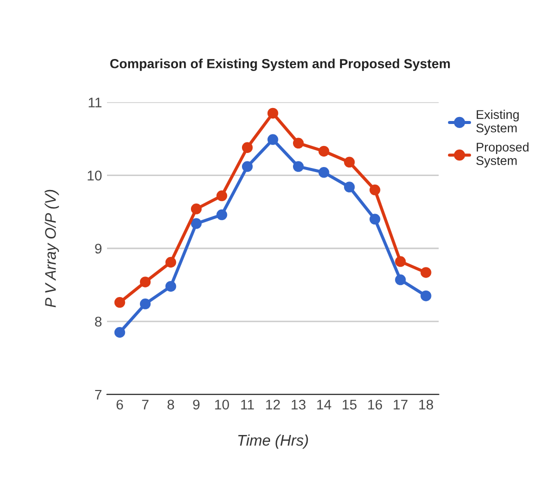 The image size is (535, 487). I want to click on x-axis-title: Time (Hrs), so click(273, 441).